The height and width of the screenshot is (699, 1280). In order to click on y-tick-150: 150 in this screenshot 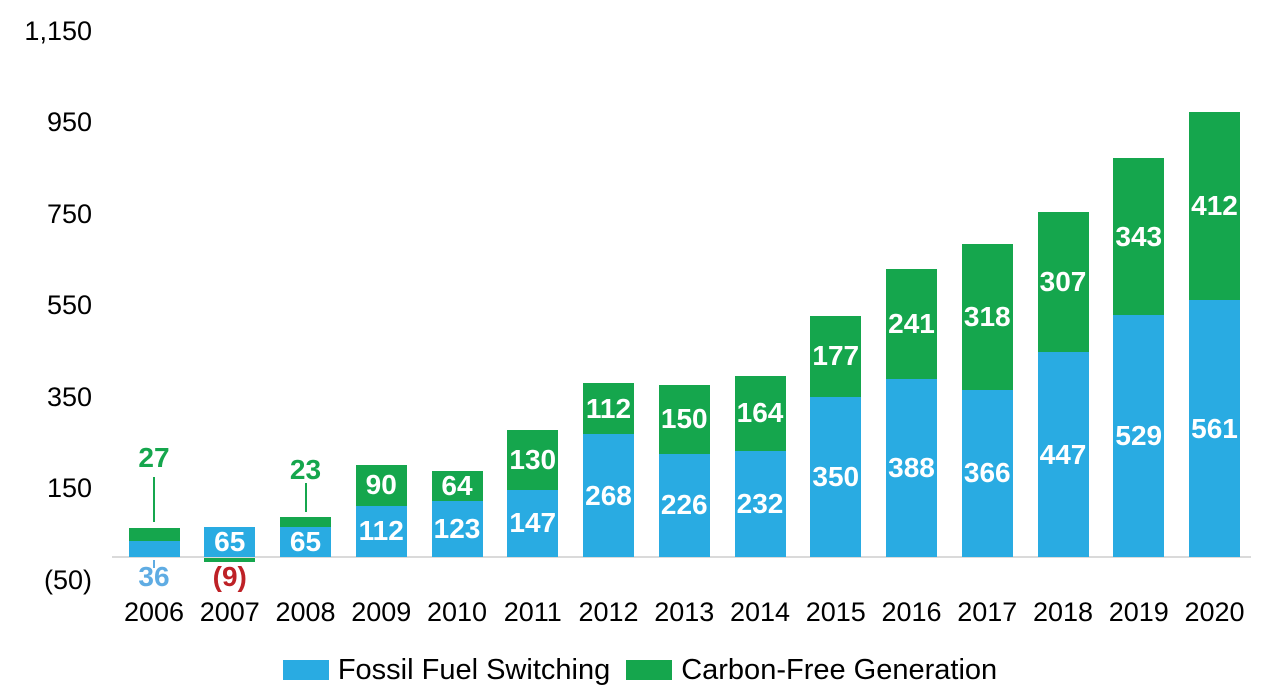, I will do `click(69, 488)`.